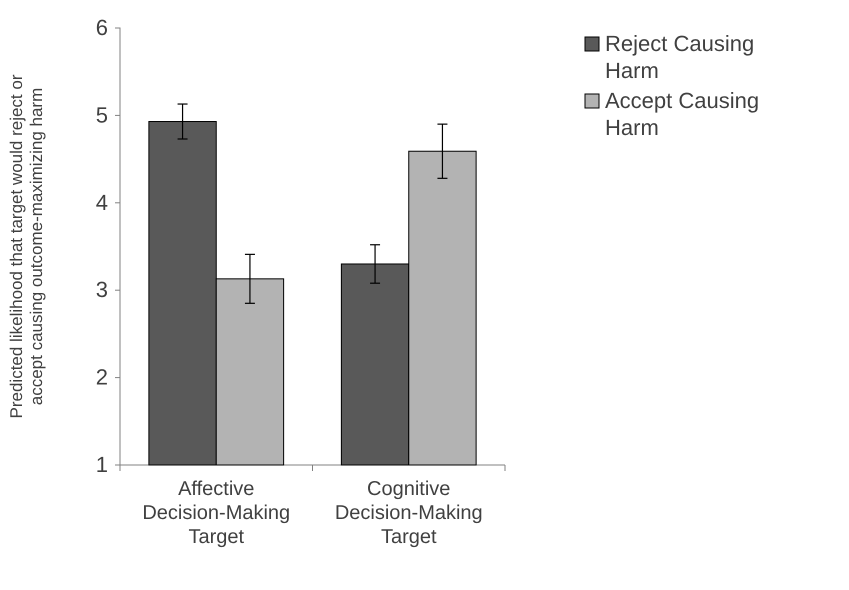 The image size is (849, 590). Describe the element at coordinates (102, 377) in the screenshot. I see `y-tick-label: 2` at that location.